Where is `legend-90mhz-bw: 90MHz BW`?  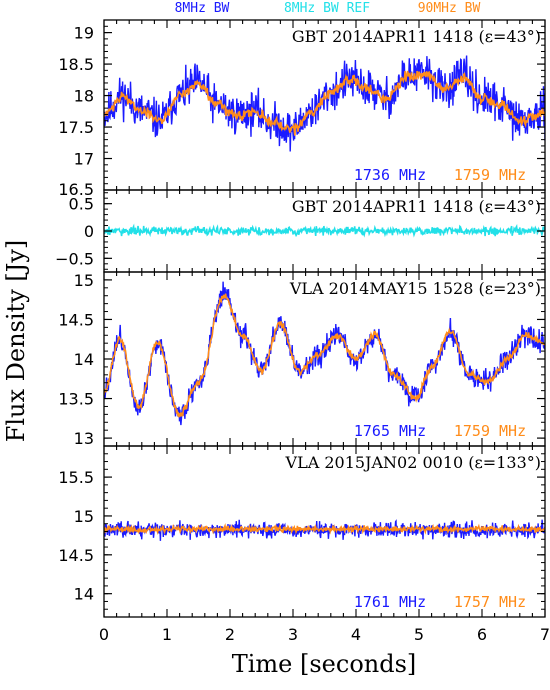 legend-90mhz-bw: 90MHz BW is located at coordinates (449, 8).